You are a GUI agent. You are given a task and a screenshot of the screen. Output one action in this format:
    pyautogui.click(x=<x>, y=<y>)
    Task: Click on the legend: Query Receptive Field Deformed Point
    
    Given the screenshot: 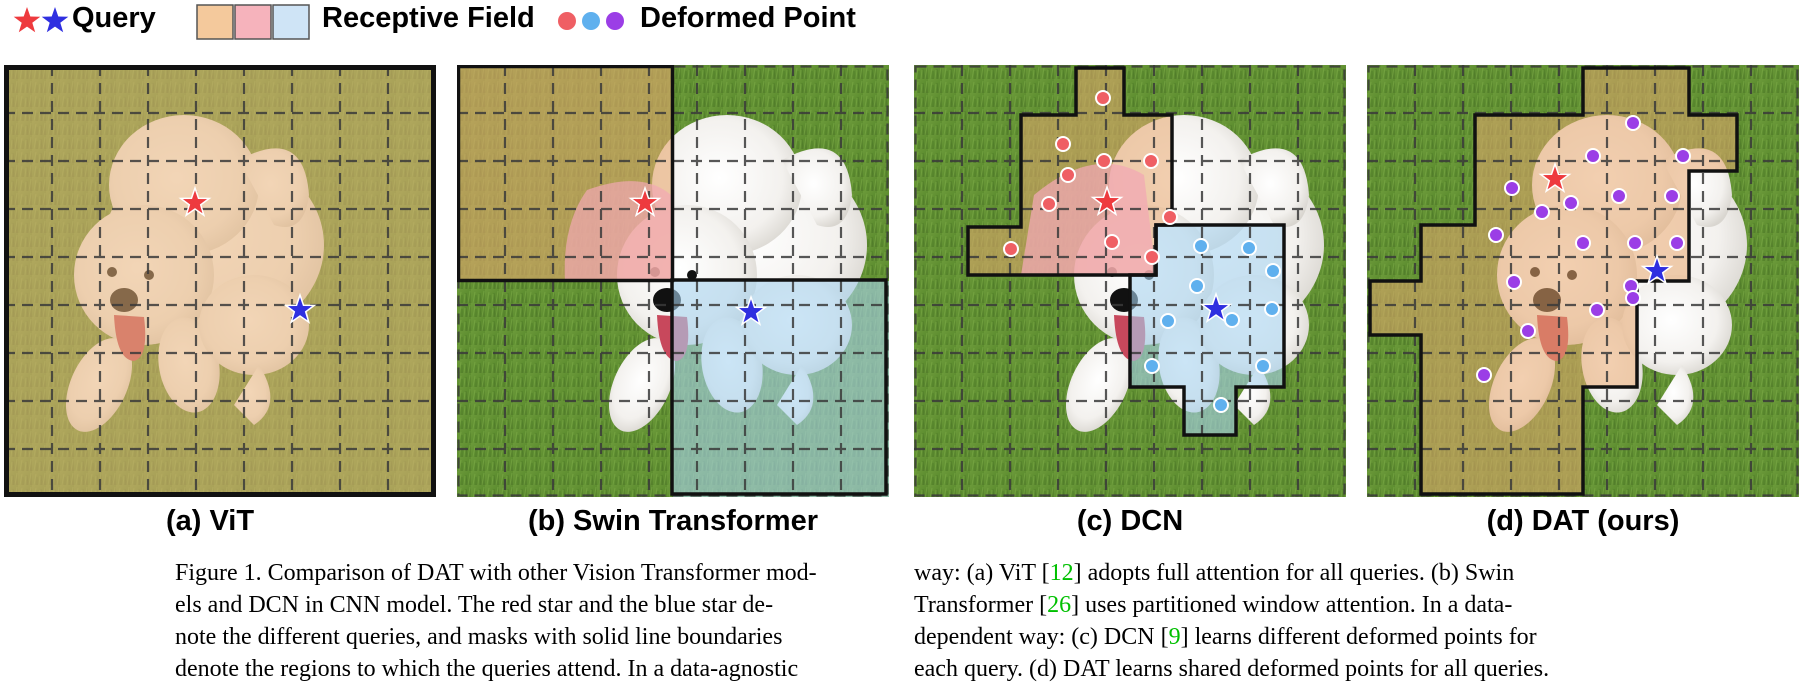 What is the action you would take?
    pyautogui.click(x=899, y=25)
    